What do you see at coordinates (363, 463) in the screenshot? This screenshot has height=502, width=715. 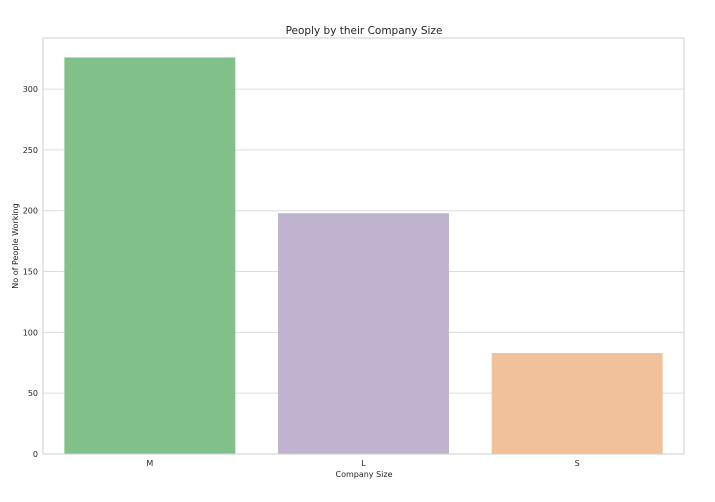 I see `x-tick-label: L` at bounding box center [363, 463].